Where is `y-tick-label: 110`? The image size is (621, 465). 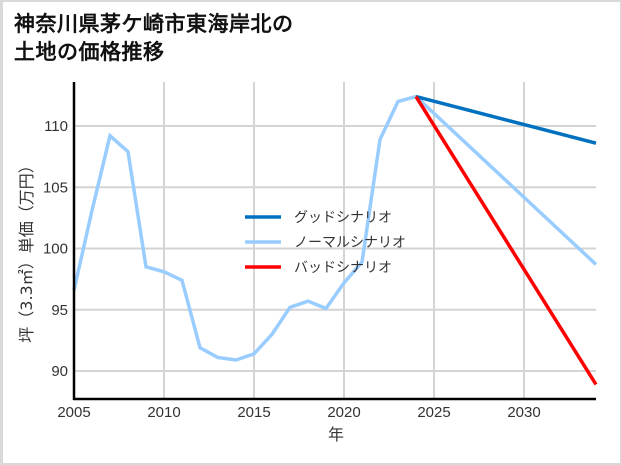 y-tick-label: 110 is located at coordinates (56, 126).